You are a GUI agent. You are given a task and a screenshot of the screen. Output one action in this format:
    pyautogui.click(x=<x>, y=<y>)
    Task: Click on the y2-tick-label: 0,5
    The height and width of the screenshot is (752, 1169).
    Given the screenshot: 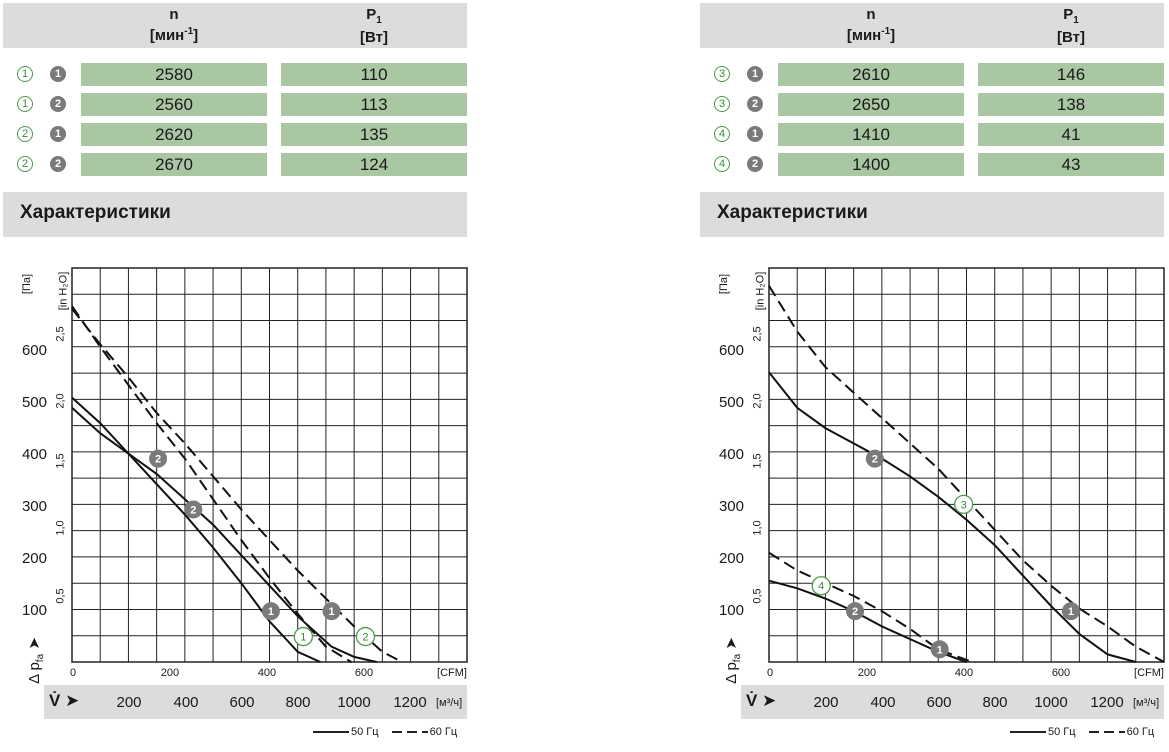 What is the action you would take?
    pyautogui.click(x=757, y=596)
    